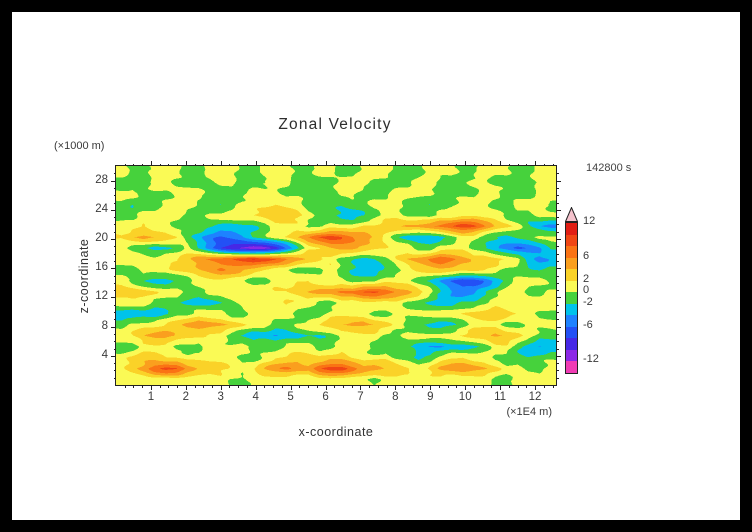 This screenshot has width=752, height=532. What do you see at coordinates (325, 397) in the screenshot?
I see `x-tick-label: 6` at bounding box center [325, 397].